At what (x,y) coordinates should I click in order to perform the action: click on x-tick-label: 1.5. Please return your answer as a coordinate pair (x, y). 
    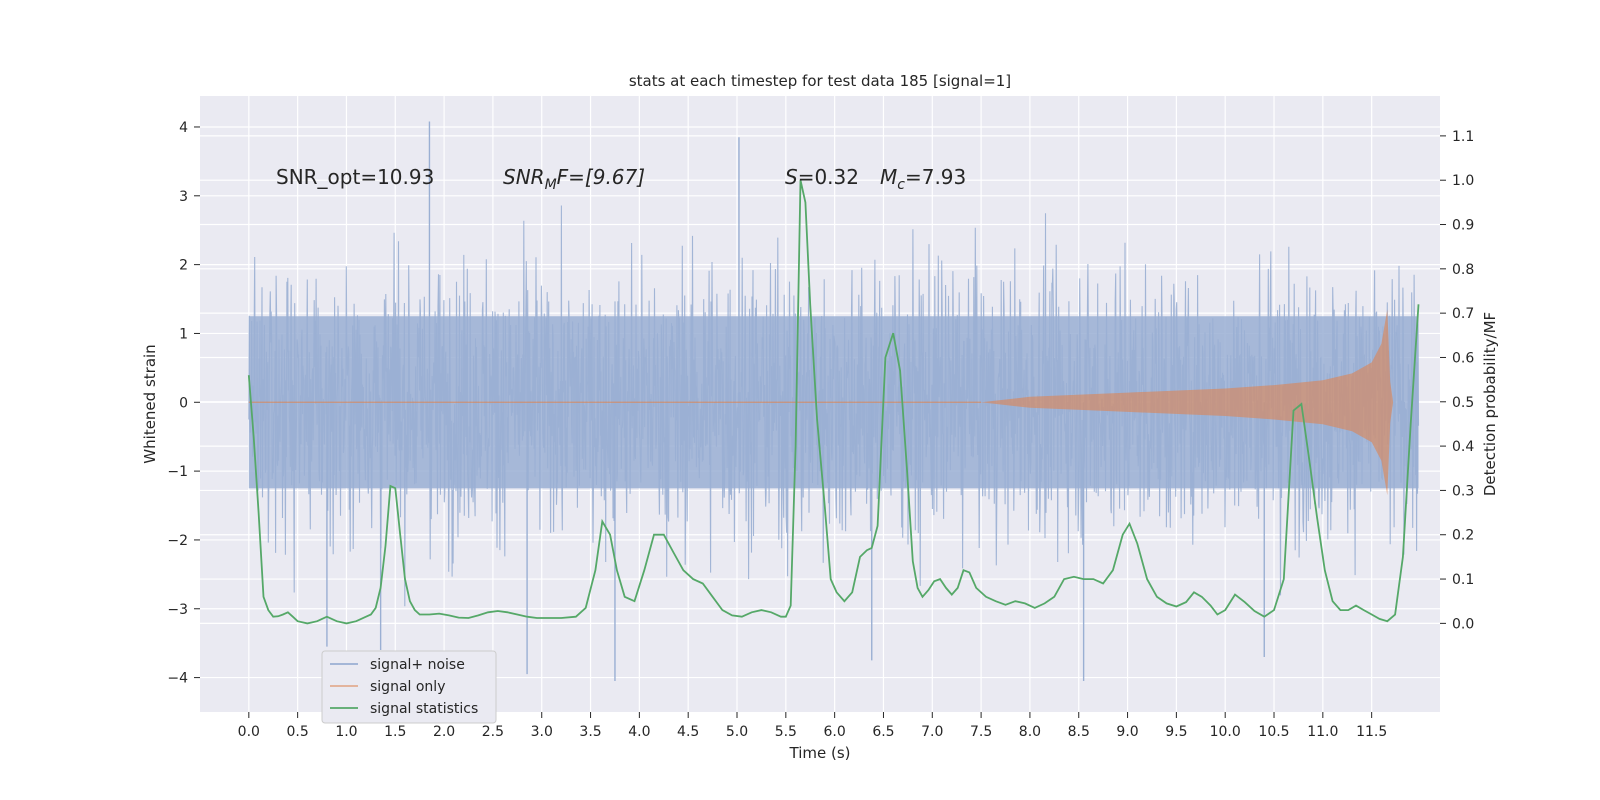
    Looking at the image, I should click on (395, 732).